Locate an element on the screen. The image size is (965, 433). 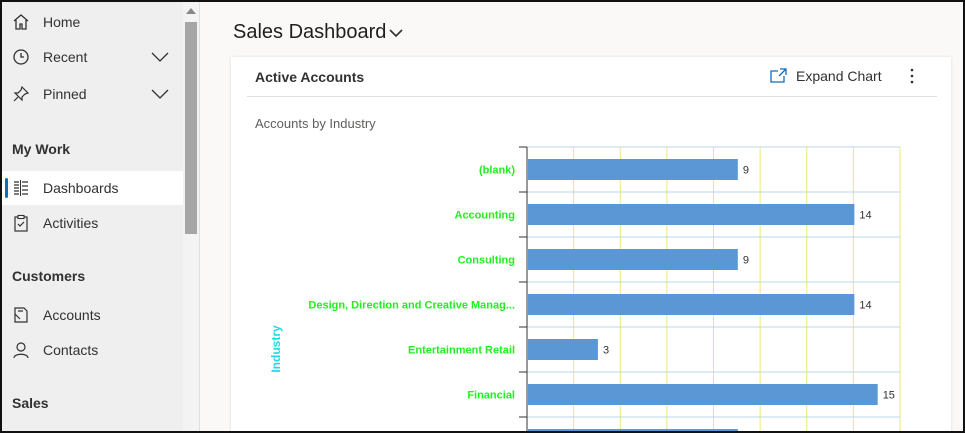
sidebar-item-contacts: Contacts is located at coordinates (92, 350).